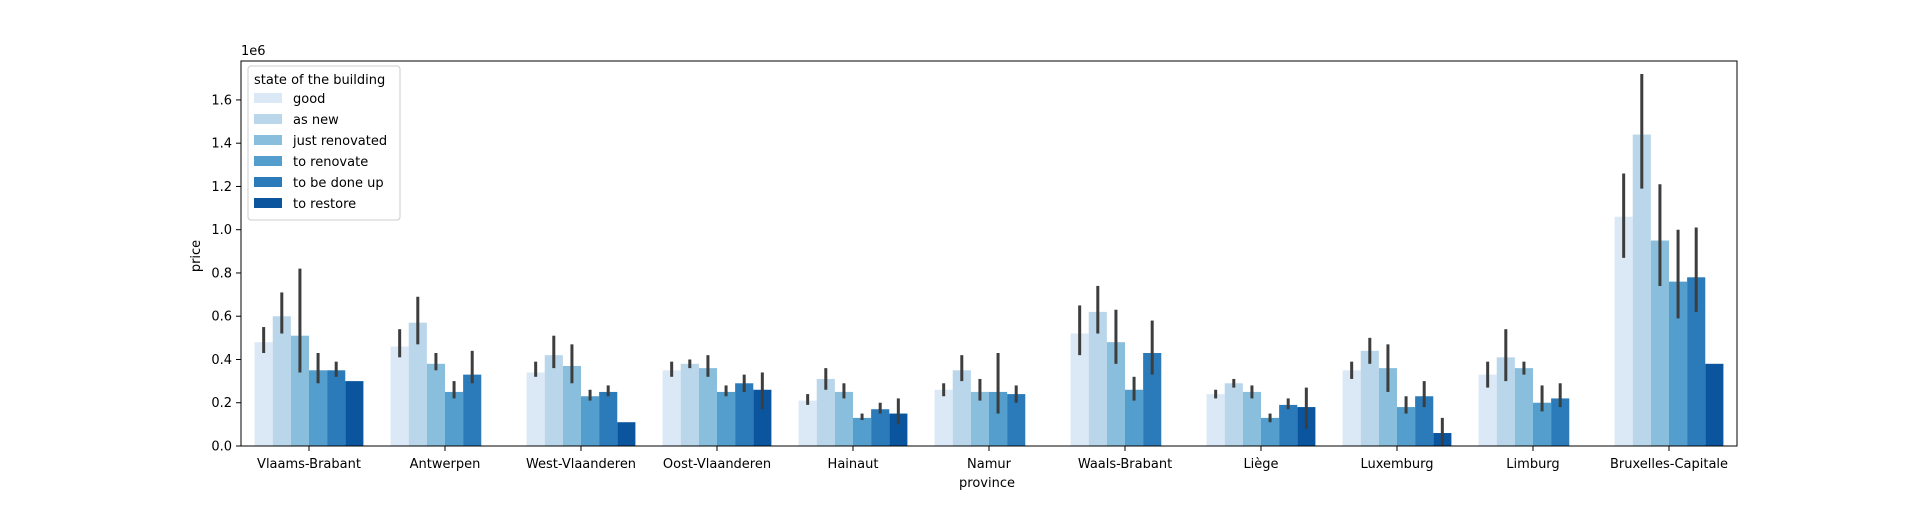 The height and width of the screenshot is (505, 1923). I want to click on legend-label: good, so click(309, 99).